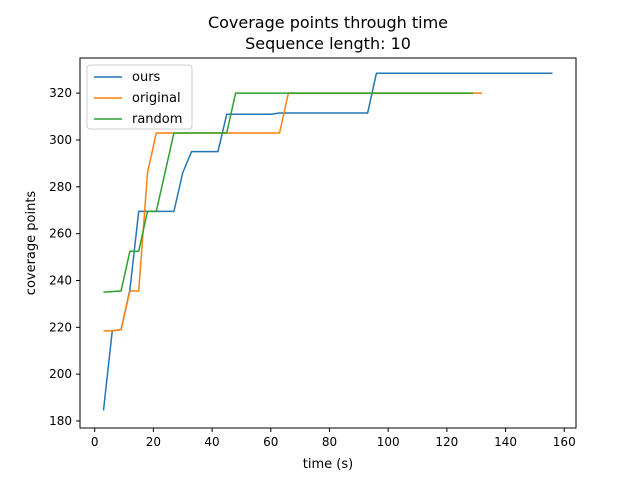  I want to click on y-axis-ticks: 180 200 220 240 260 280 300 320, so click(64, 257).